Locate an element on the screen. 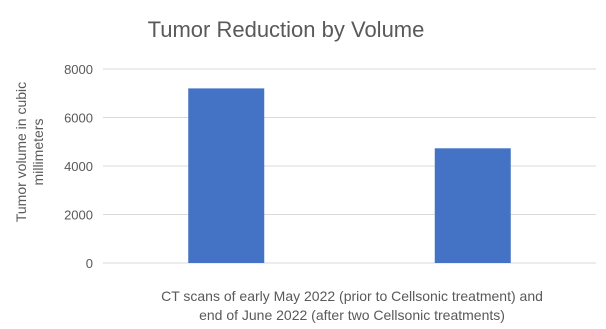  y-tick-label: 8000 is located at coordinates (78, 69).